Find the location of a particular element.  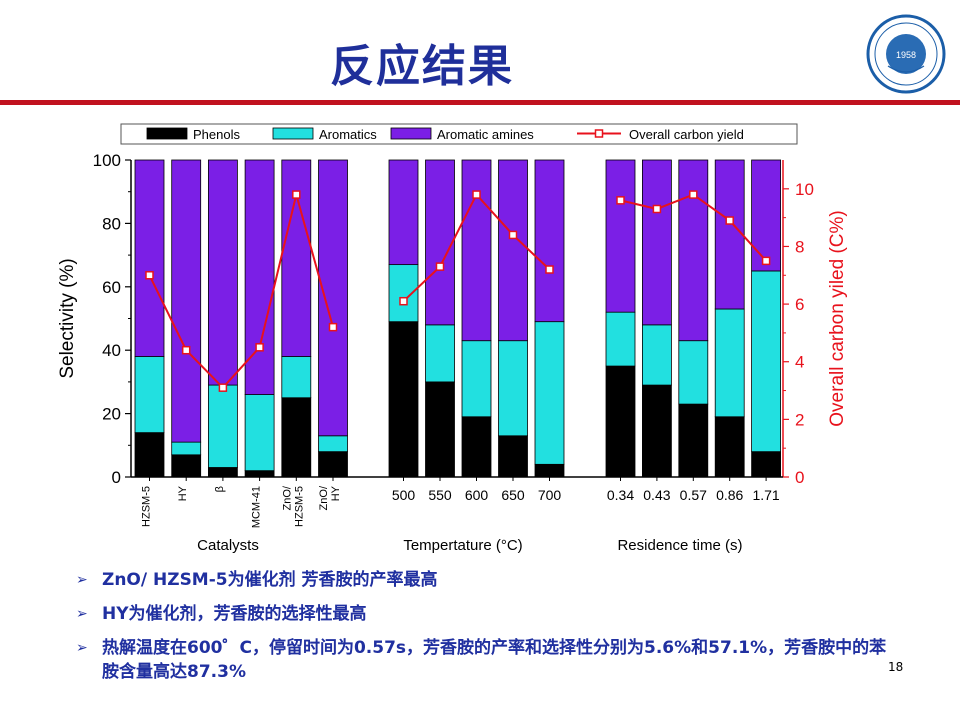

x-tick-label: 0.43 is located at coordinates (656, 495).